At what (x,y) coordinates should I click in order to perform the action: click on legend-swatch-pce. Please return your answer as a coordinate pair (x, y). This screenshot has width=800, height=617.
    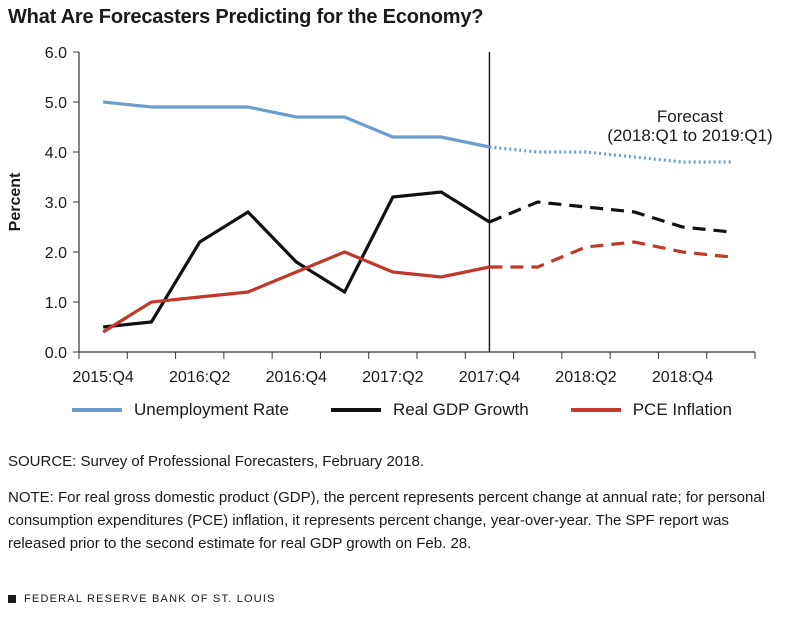
    Looking at the image, I should click on (595, 410).